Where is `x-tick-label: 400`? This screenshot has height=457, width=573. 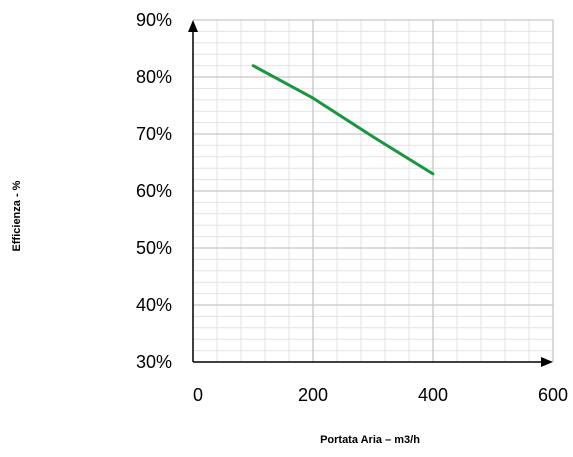
x-tick-label: 400 is located at coordinates (433, 395).